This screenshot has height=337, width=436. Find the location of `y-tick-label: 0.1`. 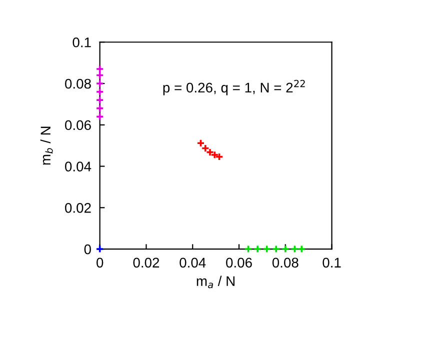

y-tick-label: 0.1 is located at coordinates (81, 42).